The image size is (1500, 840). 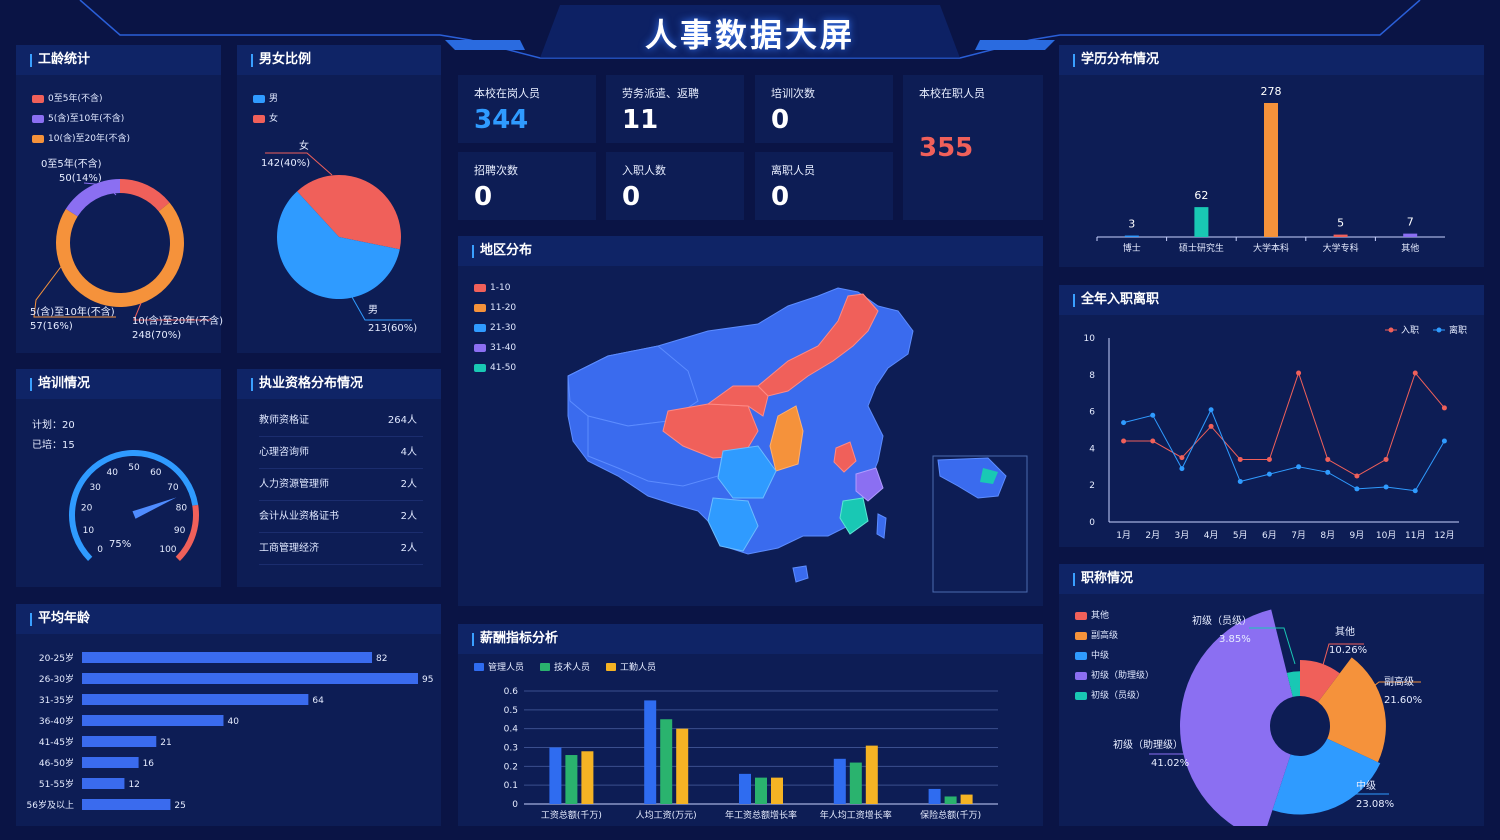 What do you see at coordinates (133, 785) in the screenshot?
I see `data-label: 12` at bounding box center [133, 785].